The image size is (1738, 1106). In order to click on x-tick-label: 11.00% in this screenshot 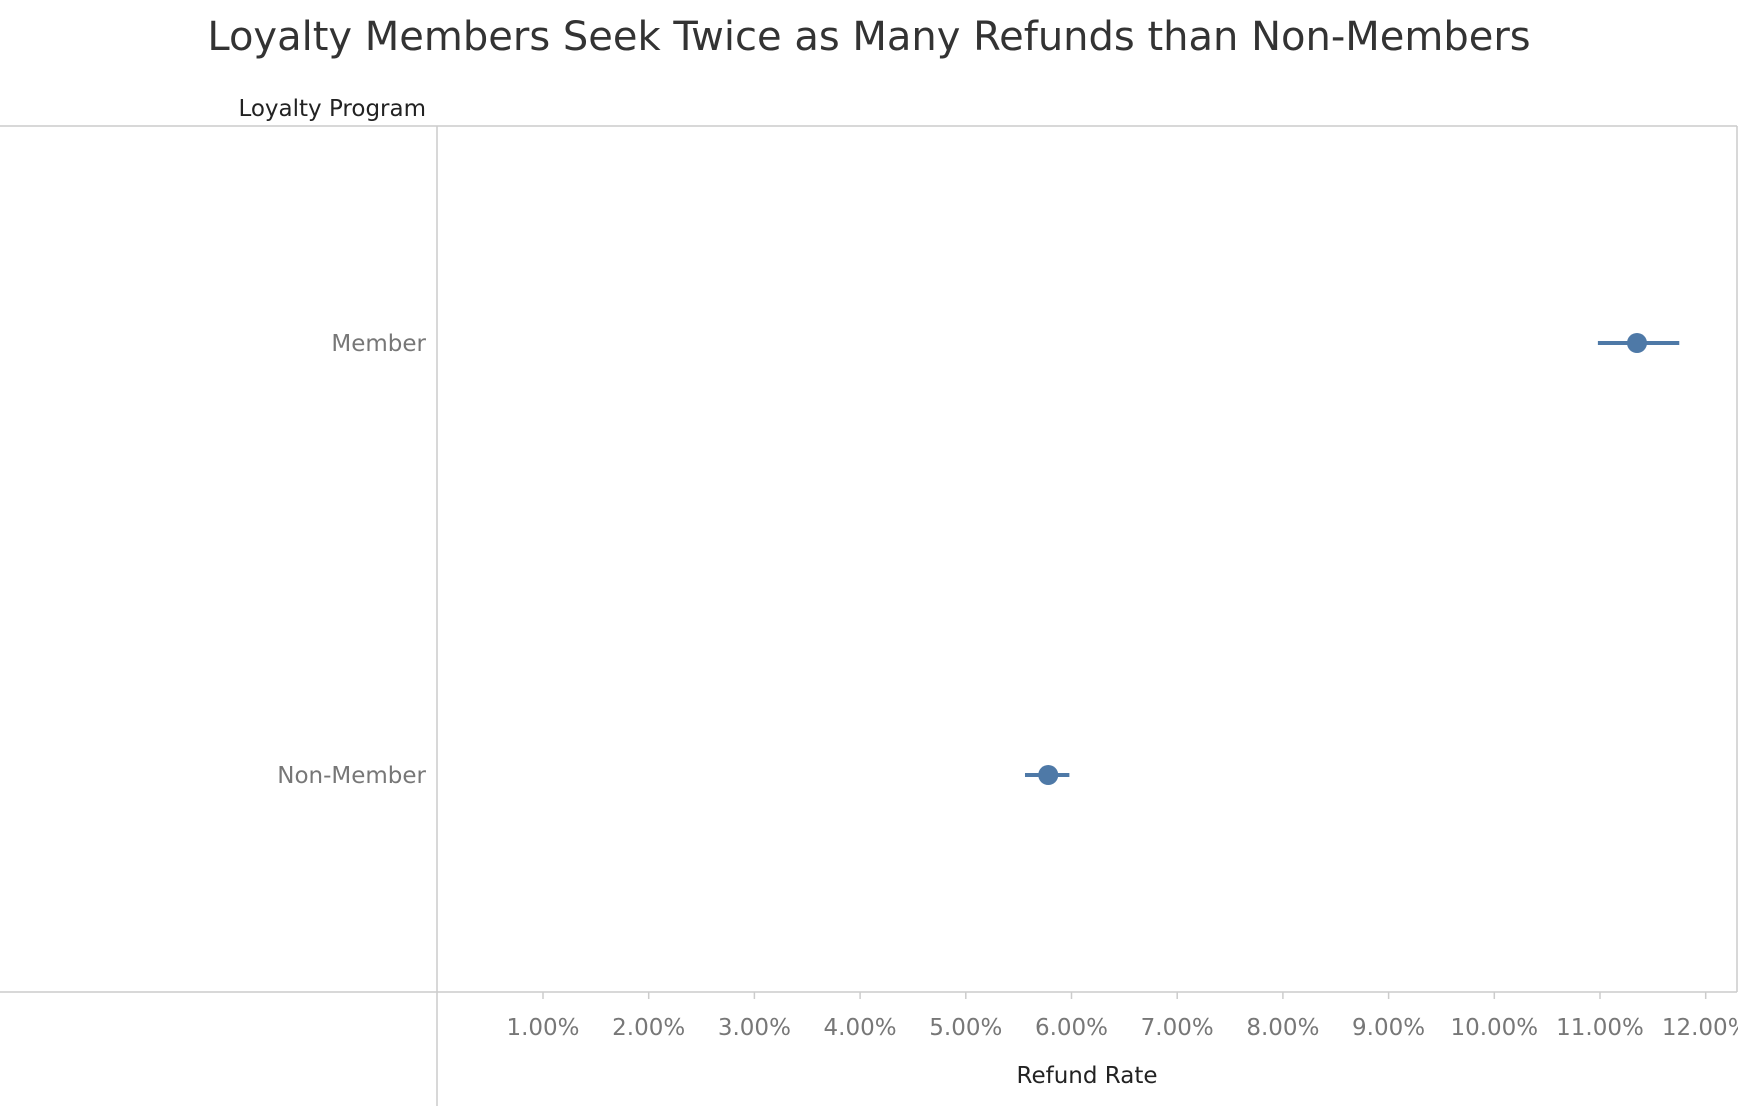, I will do `click(1600, 1028)`.